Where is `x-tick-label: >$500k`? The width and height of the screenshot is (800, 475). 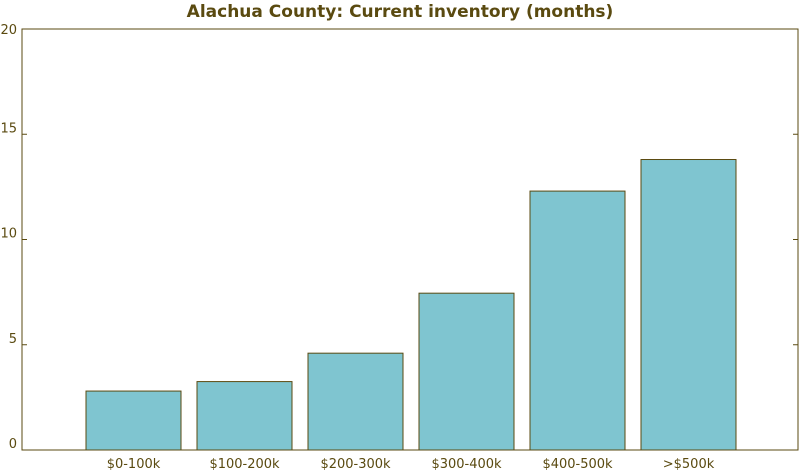
x-tick-label: >$500k is located at coordinates (689, 464).